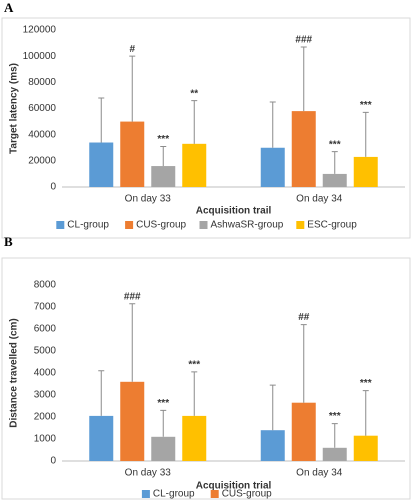  I want to click on y-axis-title: Distance travelled (cm), so click(14, 373).